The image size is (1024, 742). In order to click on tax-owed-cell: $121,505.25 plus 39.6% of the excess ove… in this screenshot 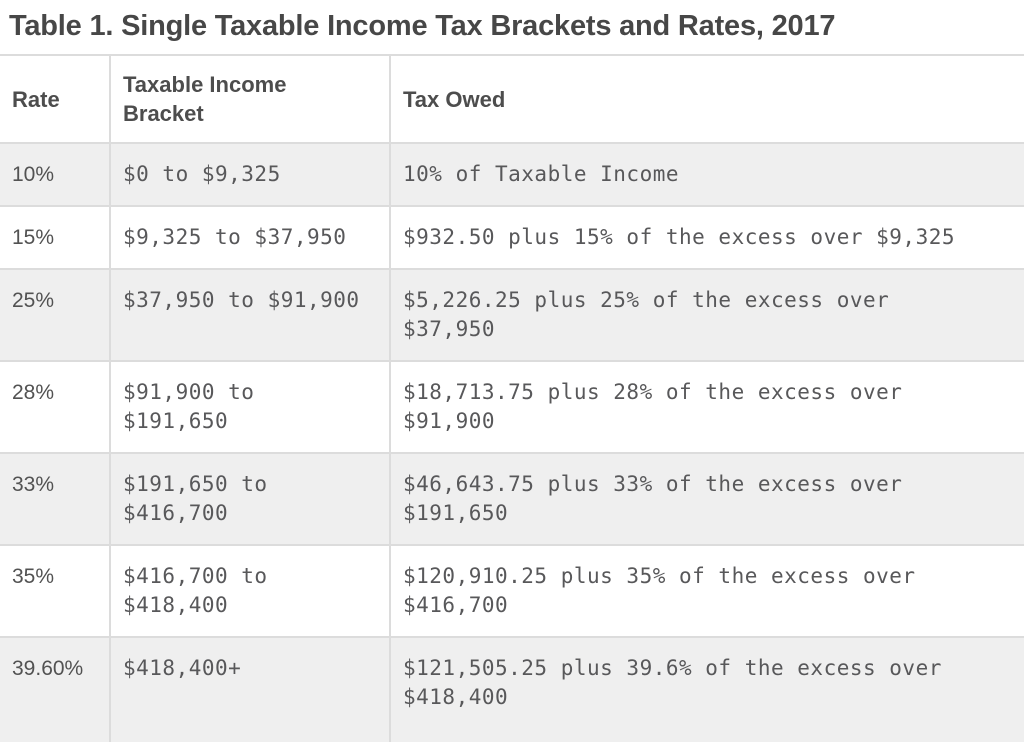, I will do `click(672, 682)`.